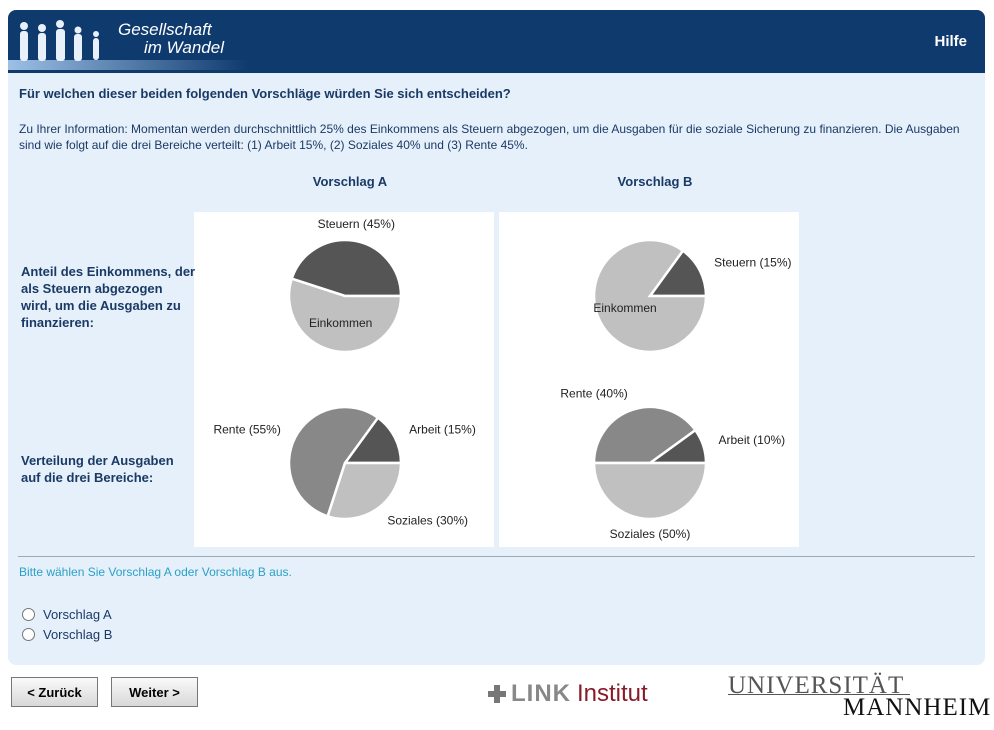 This screenshot has width=994, height=730. I want to click on link-text: LINK, so click(541, 693).